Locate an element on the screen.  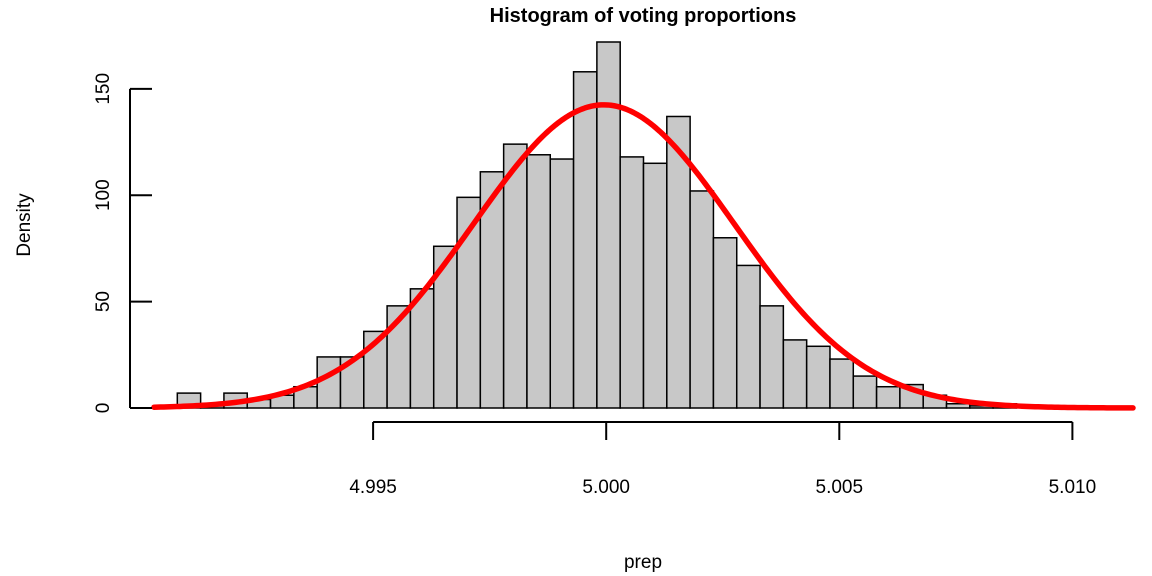
x-tick-label: 5.000 is located at coordinates (606, 487).